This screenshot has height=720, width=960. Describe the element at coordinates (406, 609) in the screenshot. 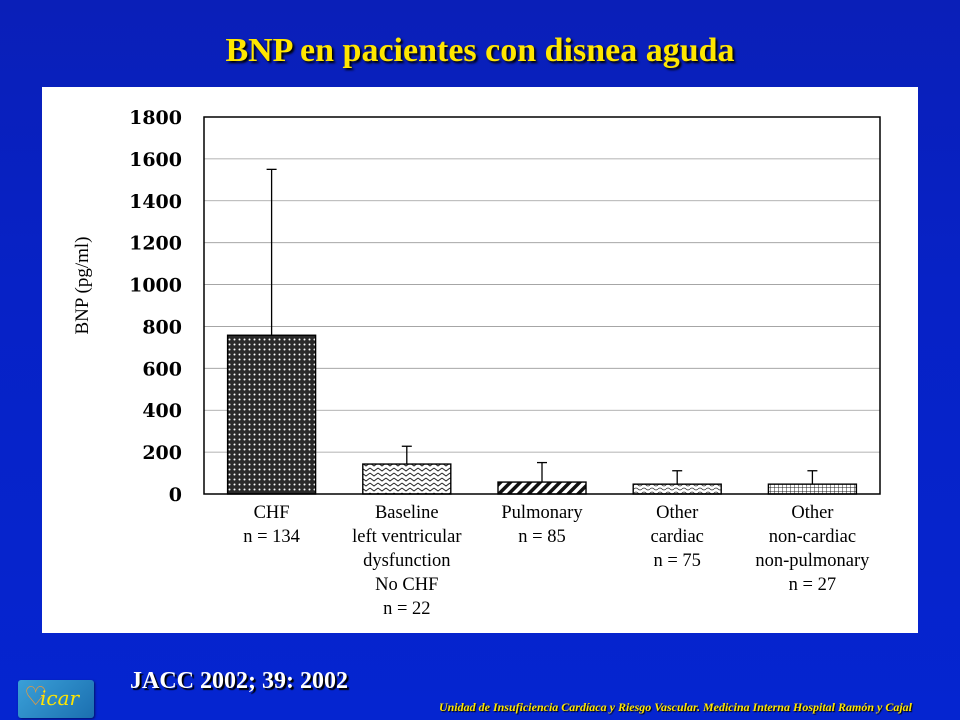

I see `x-category-label: n = 22` at that location.